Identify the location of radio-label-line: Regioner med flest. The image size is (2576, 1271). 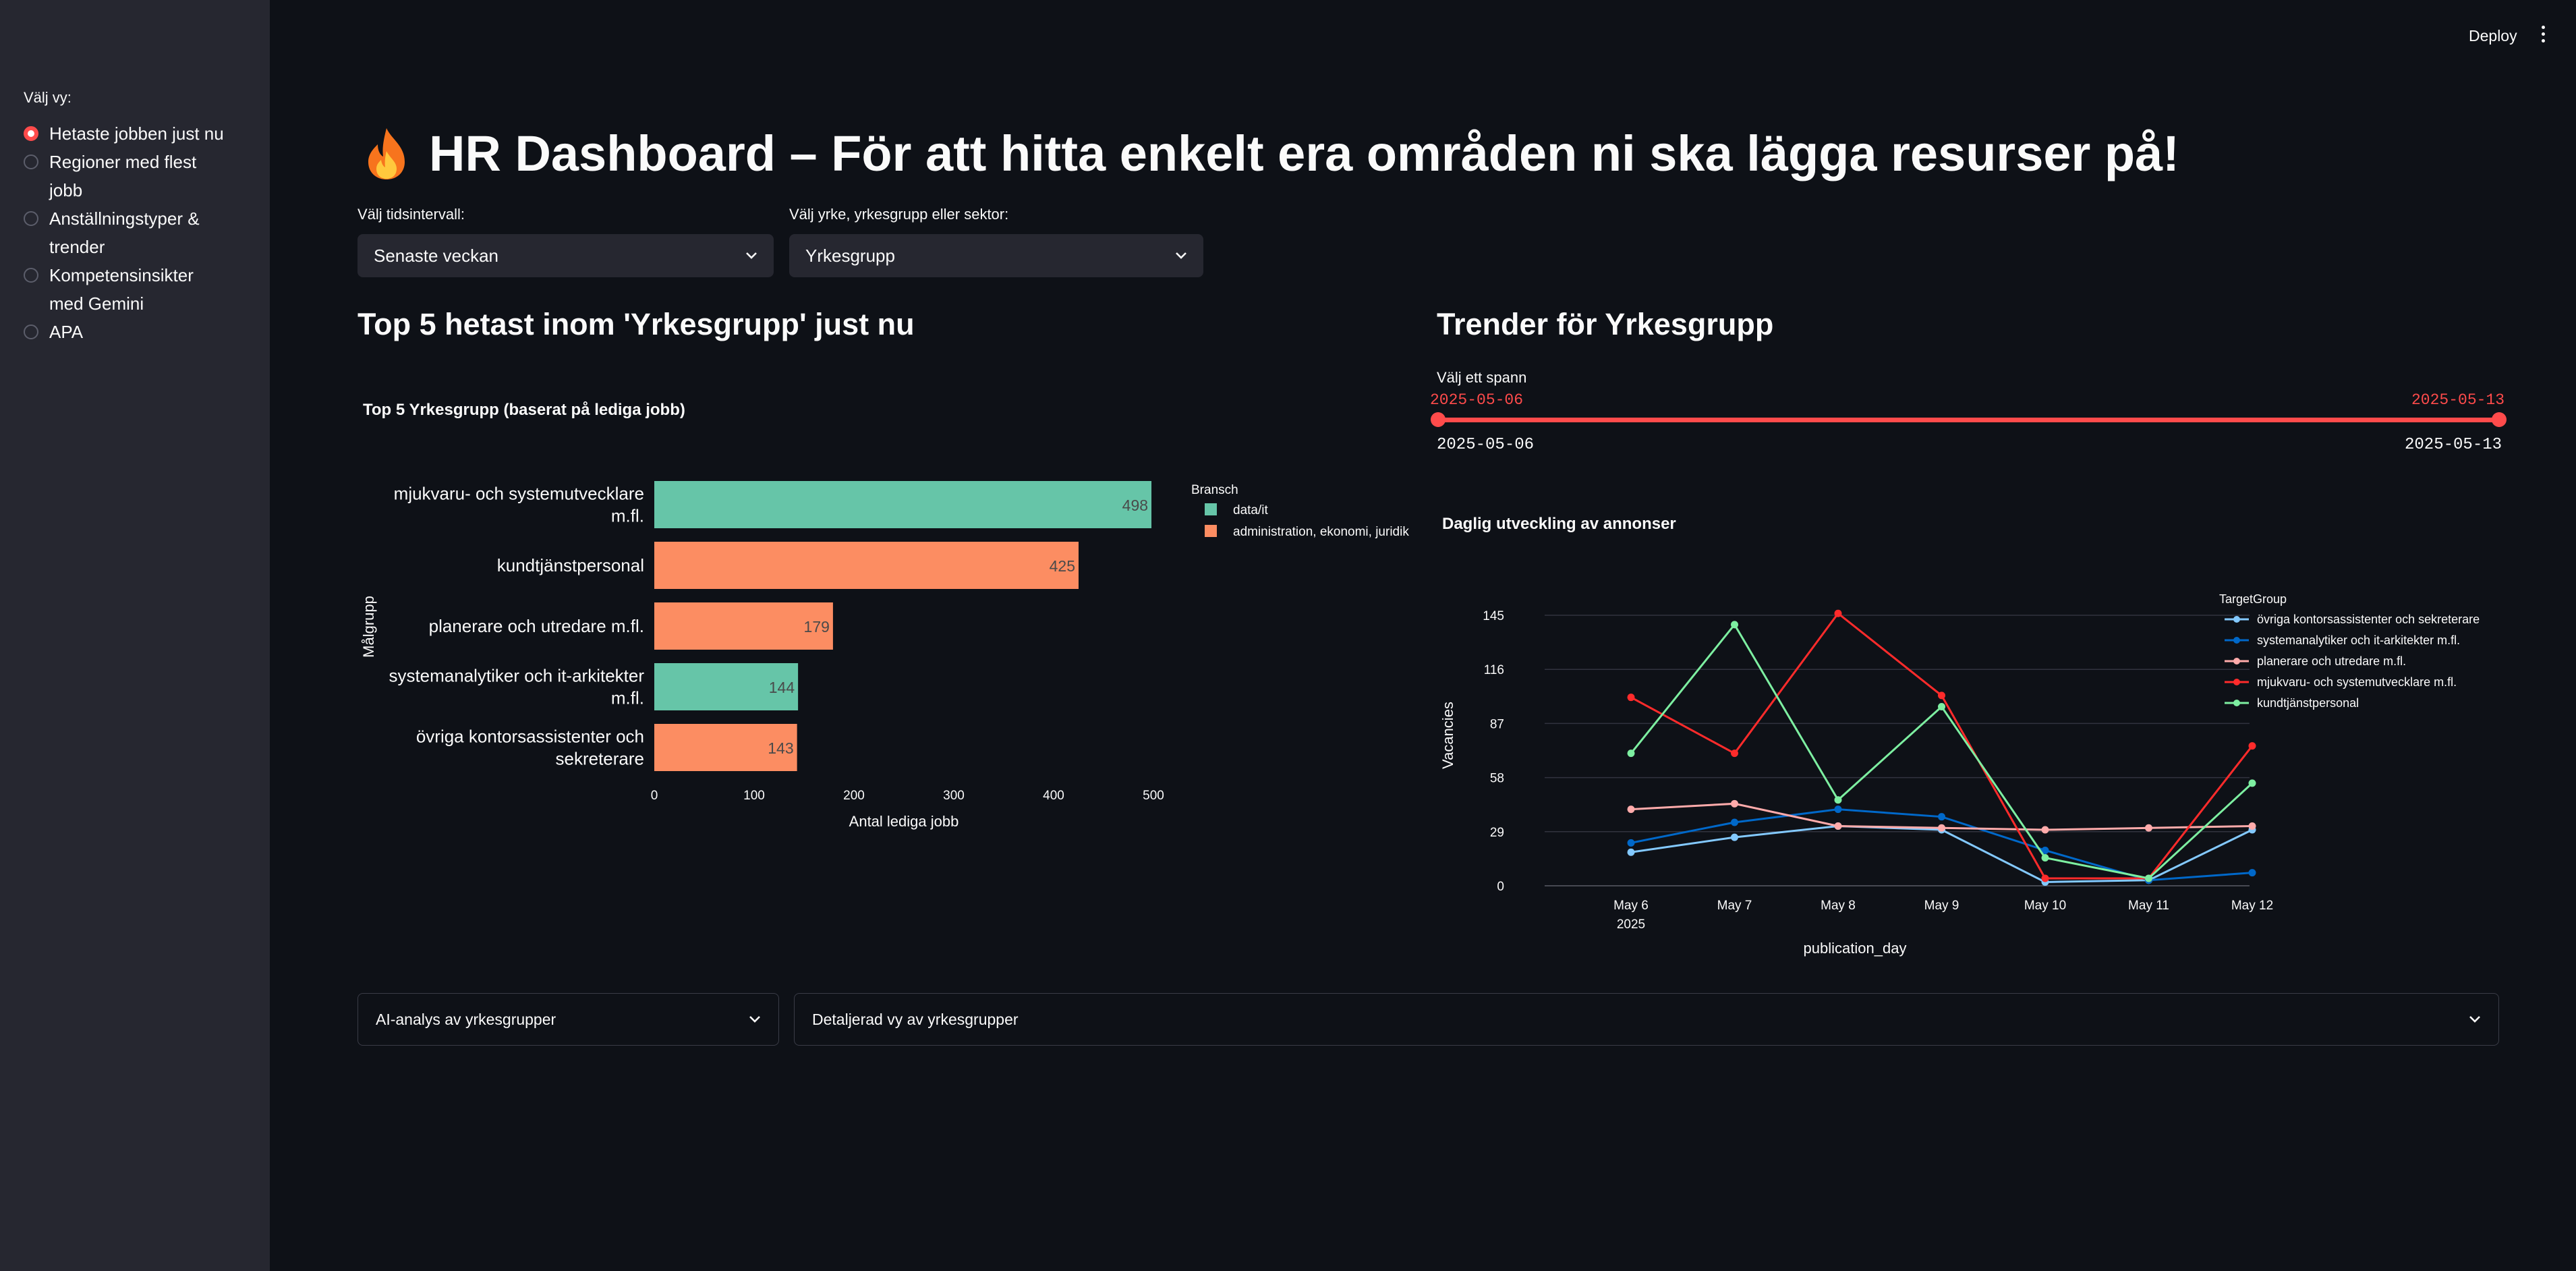
(123, 162).